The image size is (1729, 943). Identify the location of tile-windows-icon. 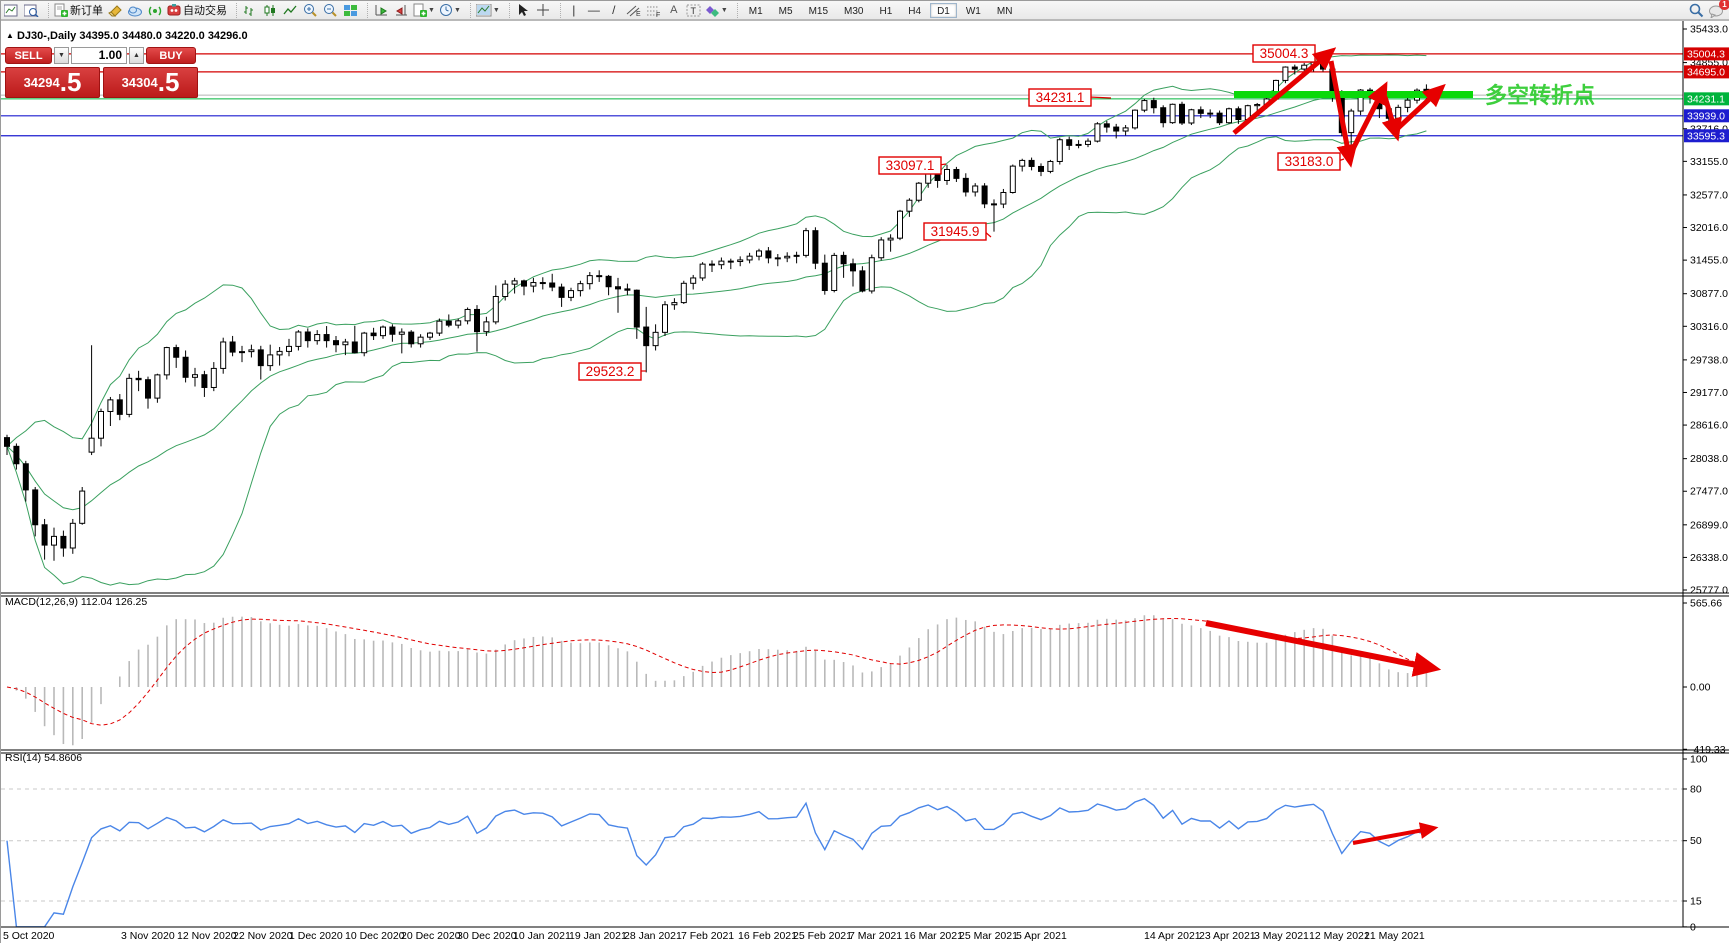
(350, 10).